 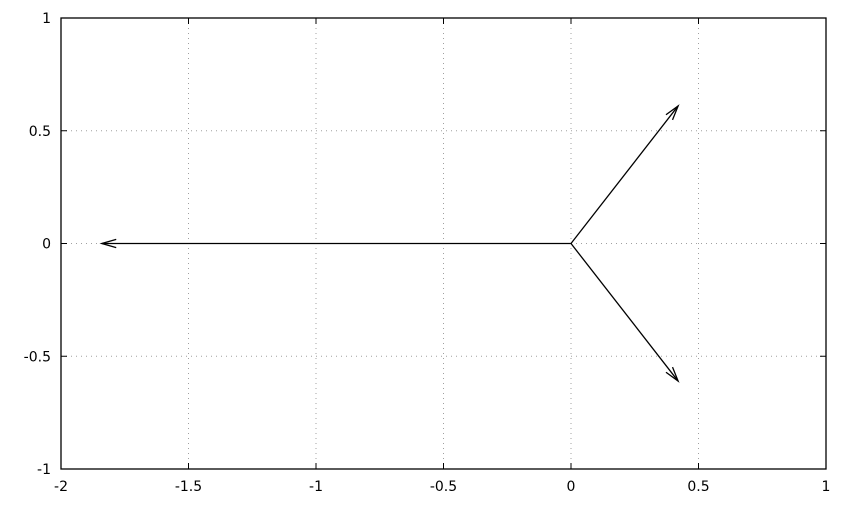 I want to click on y-tick-label: 1, so click(x=46, y=19).